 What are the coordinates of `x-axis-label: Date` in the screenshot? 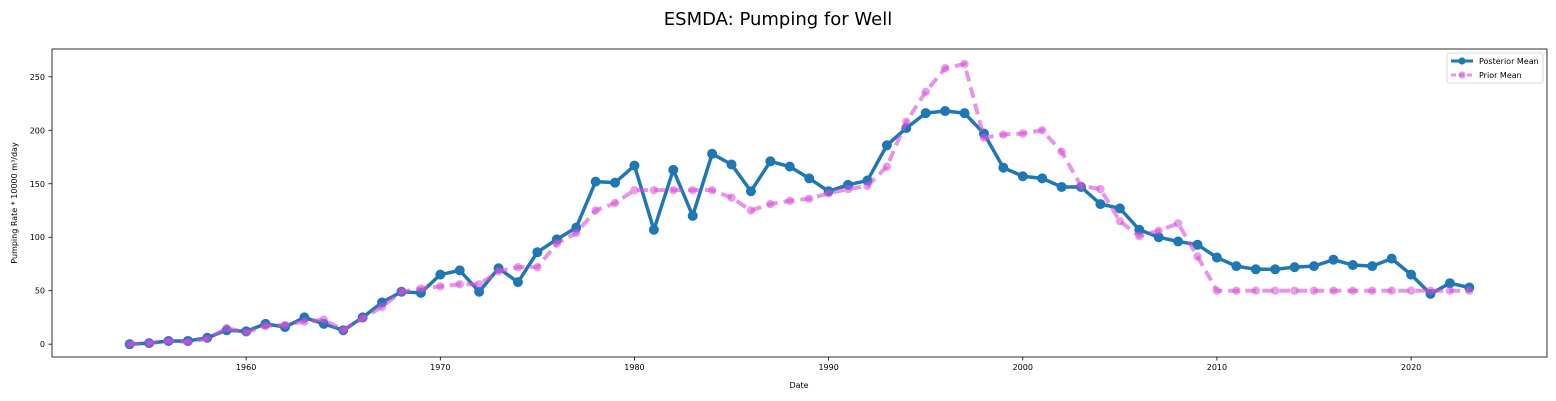 It's located at (798, 385).